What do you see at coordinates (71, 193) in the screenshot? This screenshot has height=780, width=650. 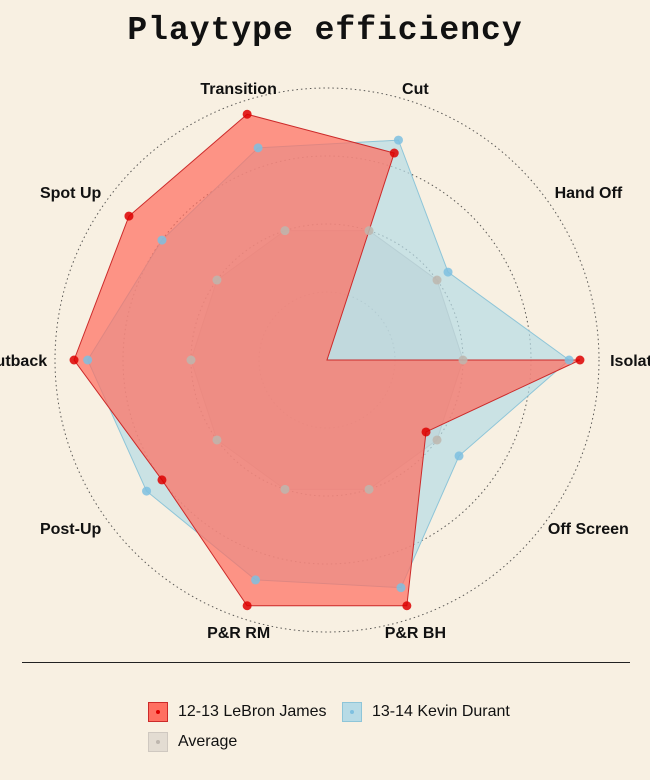 I see `axis-label-4: Spot Up` at bounding box center [71, 193].